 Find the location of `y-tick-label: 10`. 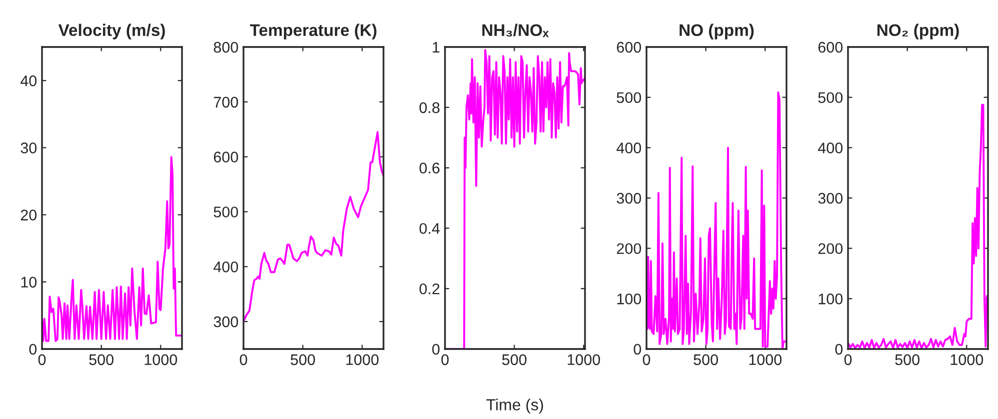

y-tick-label: 10 is located at coordinates (29, 282).